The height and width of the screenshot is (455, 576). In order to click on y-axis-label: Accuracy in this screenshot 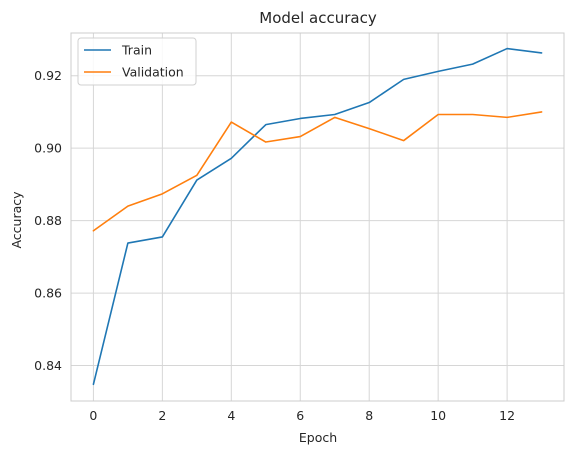, I will do `click(16, 220)`.